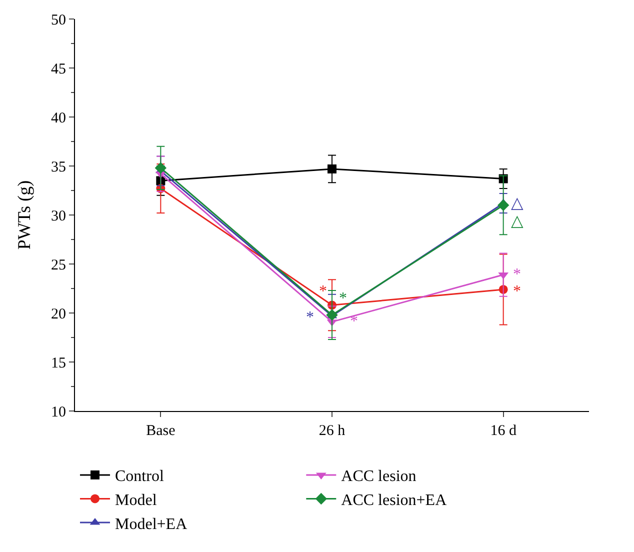 The image size is (634, 552). I want to click on legend-label: ACC lesion+EA, so click(394, 500).